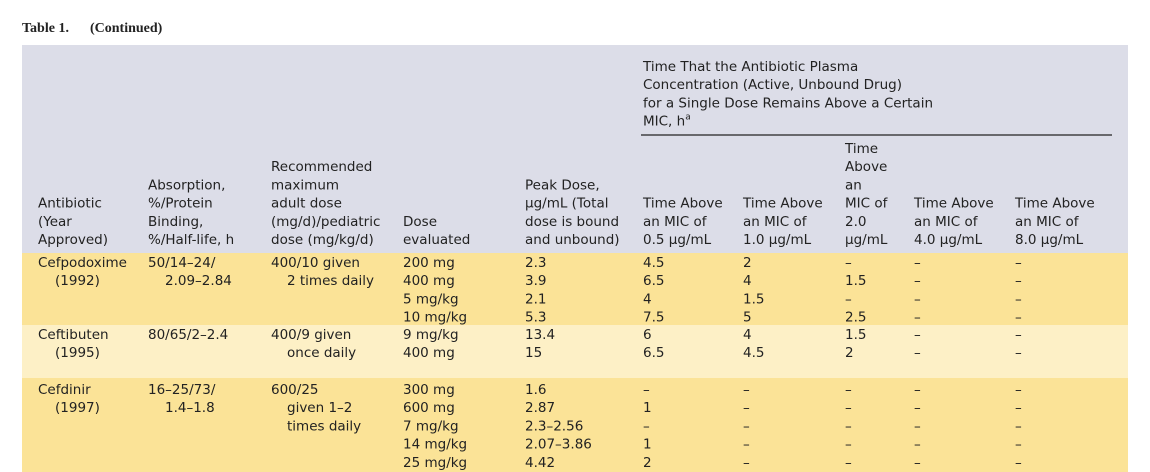  Describe the element at coordinates (190, 408) in the screenshot. I see `absorption-text: 1.4–1.8` at that location.